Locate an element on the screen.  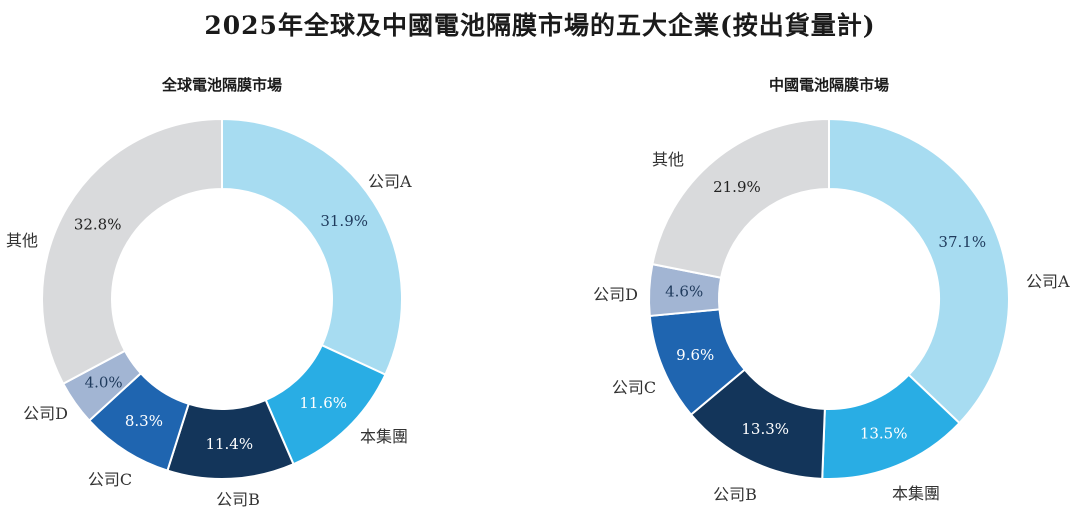
slice-value-label: 37.1% is located at coordinates (962, 242).